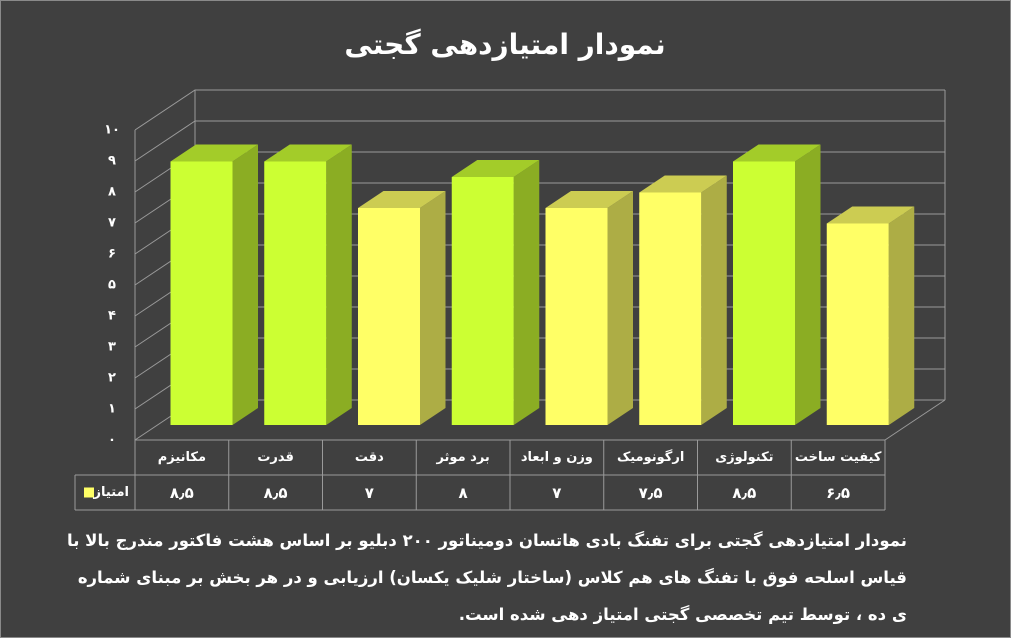  I want to click on legend-label: امتیاز, so click(111, 492).